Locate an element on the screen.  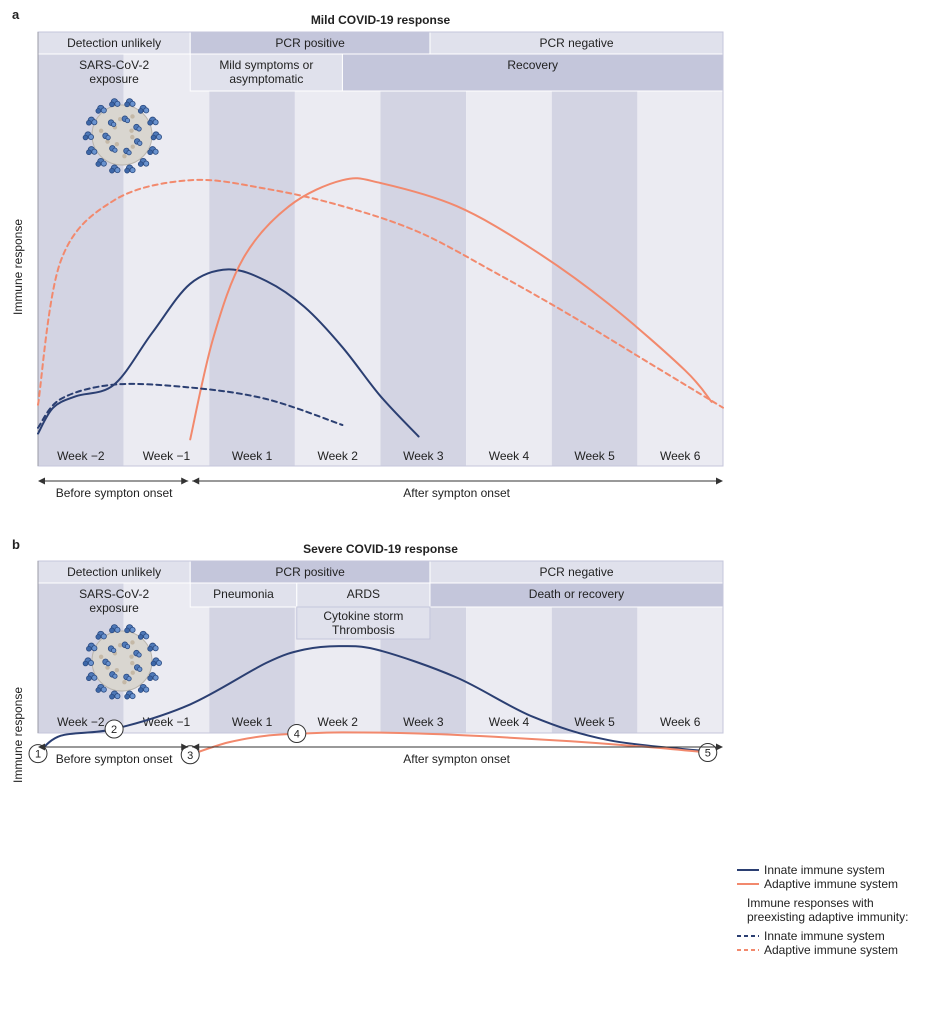
chart-title: Mild COVID-19 response is located at coordinates (381, 20).